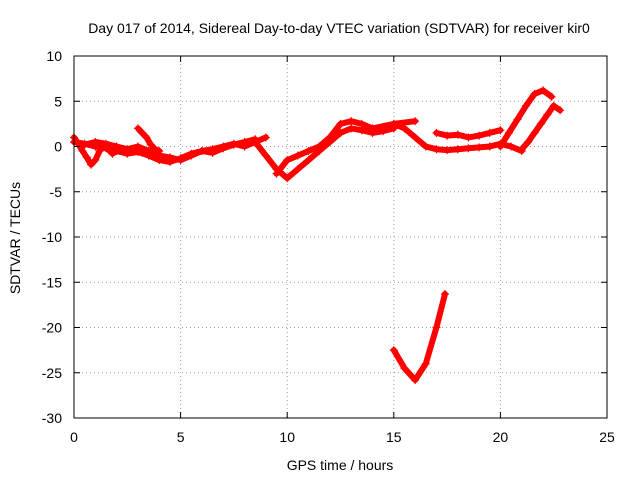 The image size is (640, 480). What do you see at coordinates (52, 237) in the screenshot?
I see `y-tick-label: -10` at bounding box center [52, 237].